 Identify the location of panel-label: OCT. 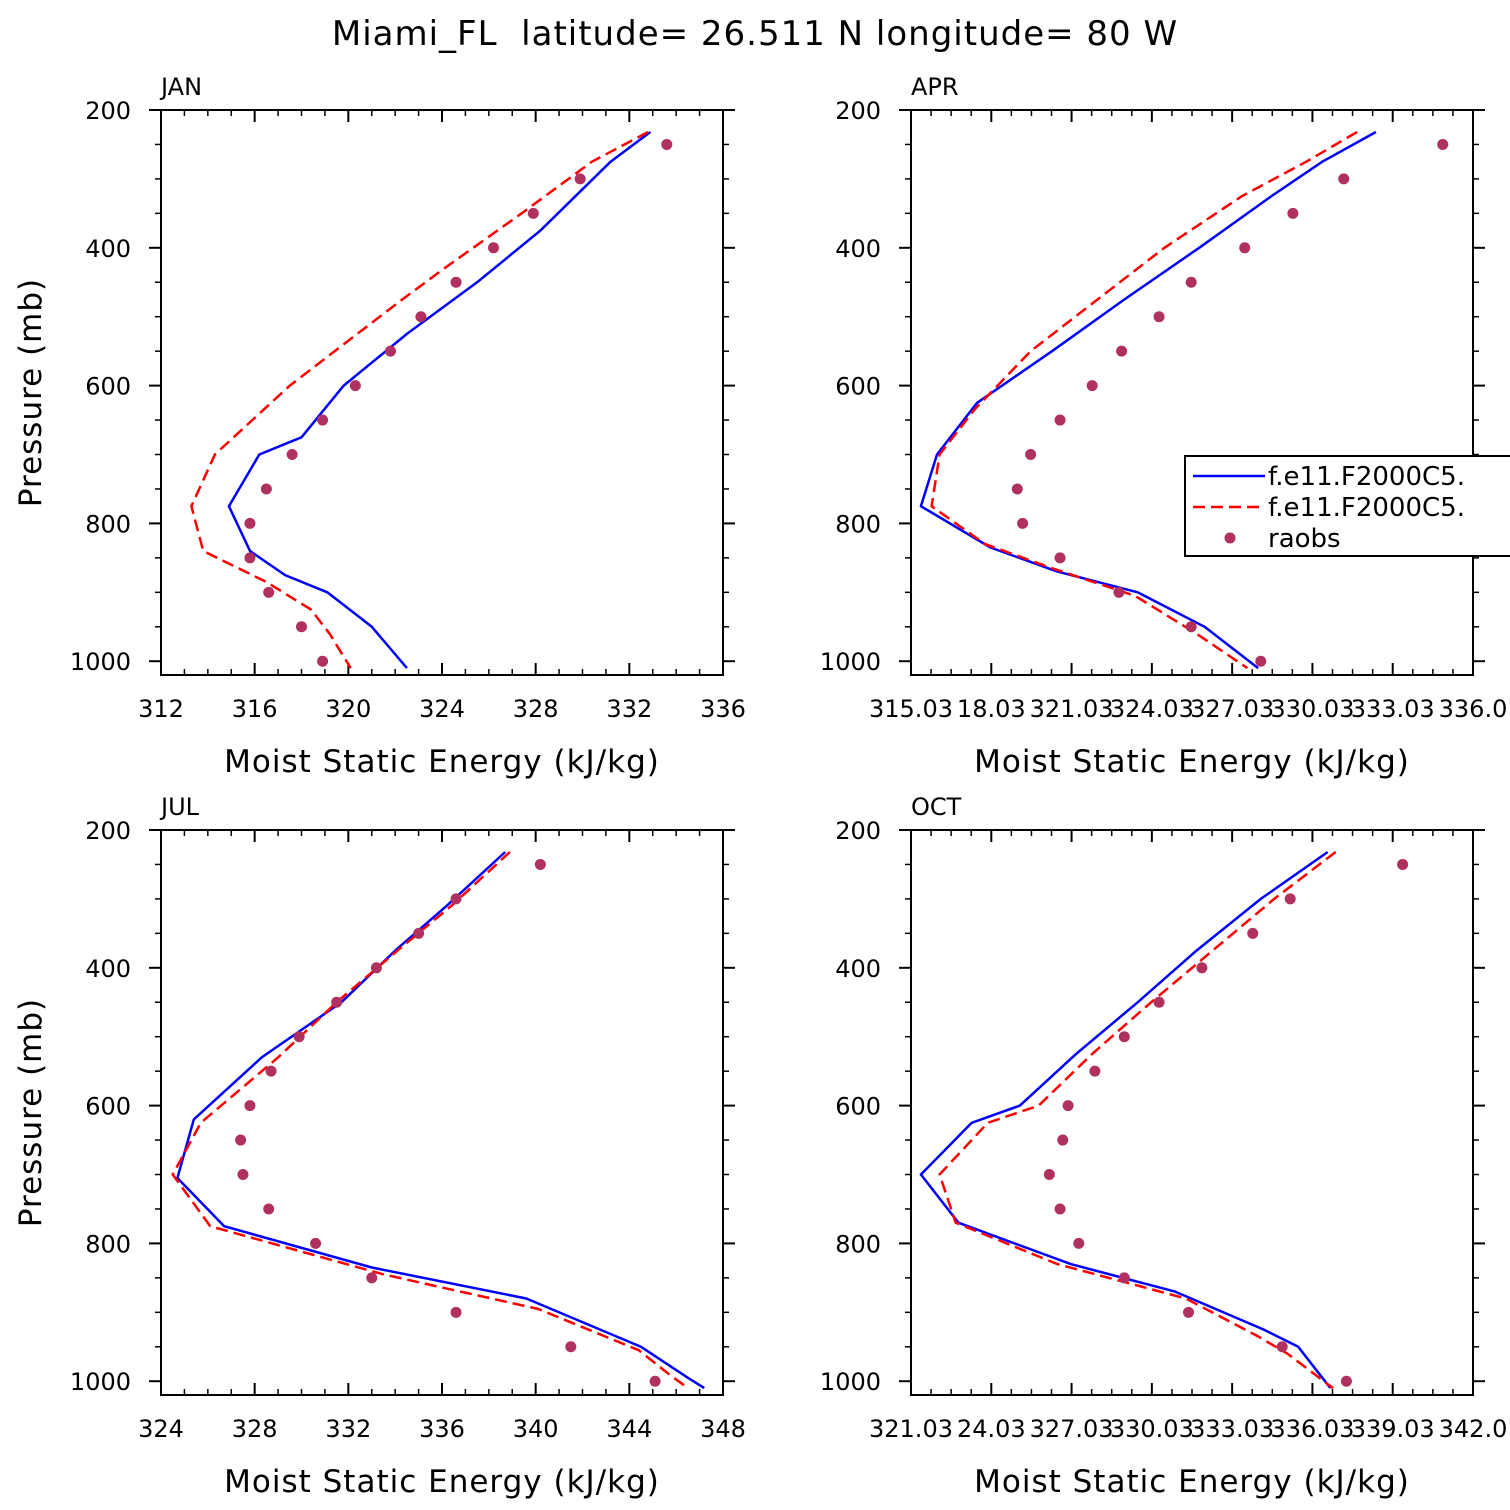
(936, 807).